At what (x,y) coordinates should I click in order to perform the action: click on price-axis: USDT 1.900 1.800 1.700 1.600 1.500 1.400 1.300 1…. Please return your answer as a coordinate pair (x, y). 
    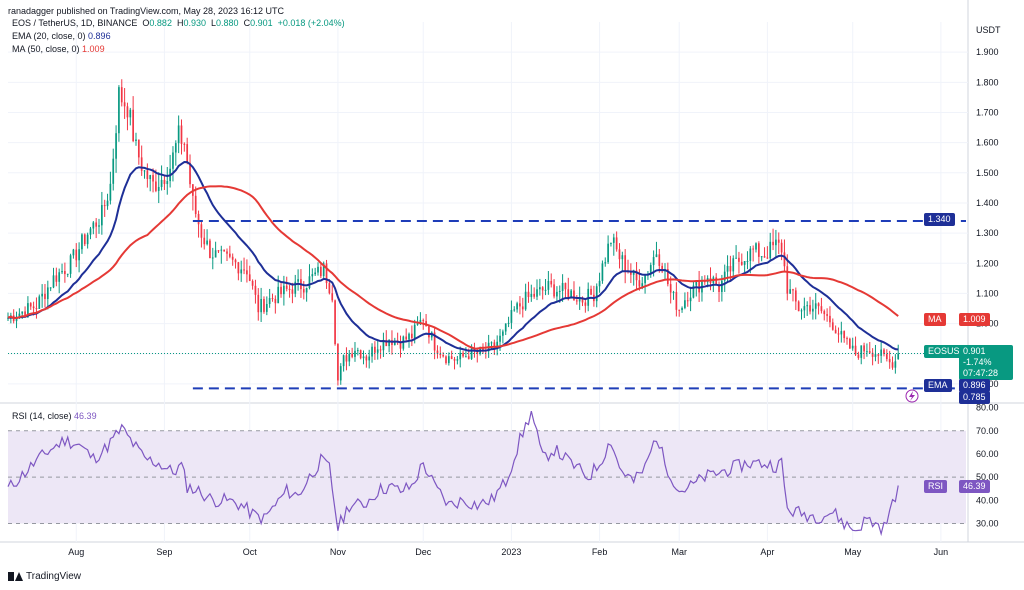
    Looking at the image, I should click on (988, 276).